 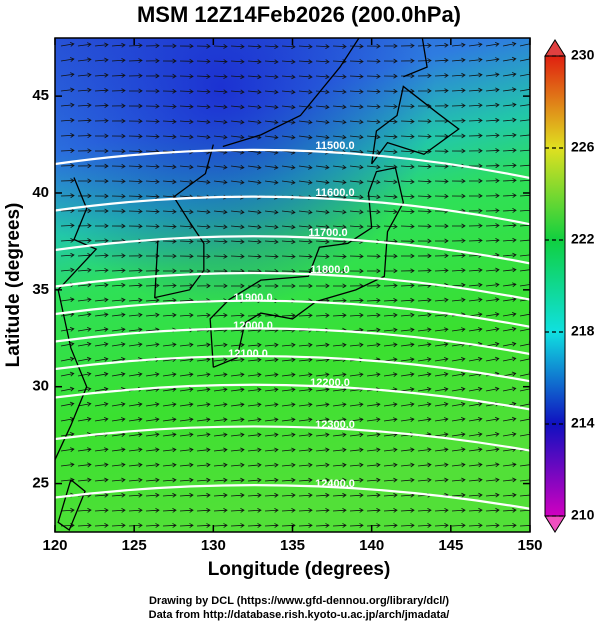 I want to click on colorbar-tick-label: 210, so click(x=583, y=515).